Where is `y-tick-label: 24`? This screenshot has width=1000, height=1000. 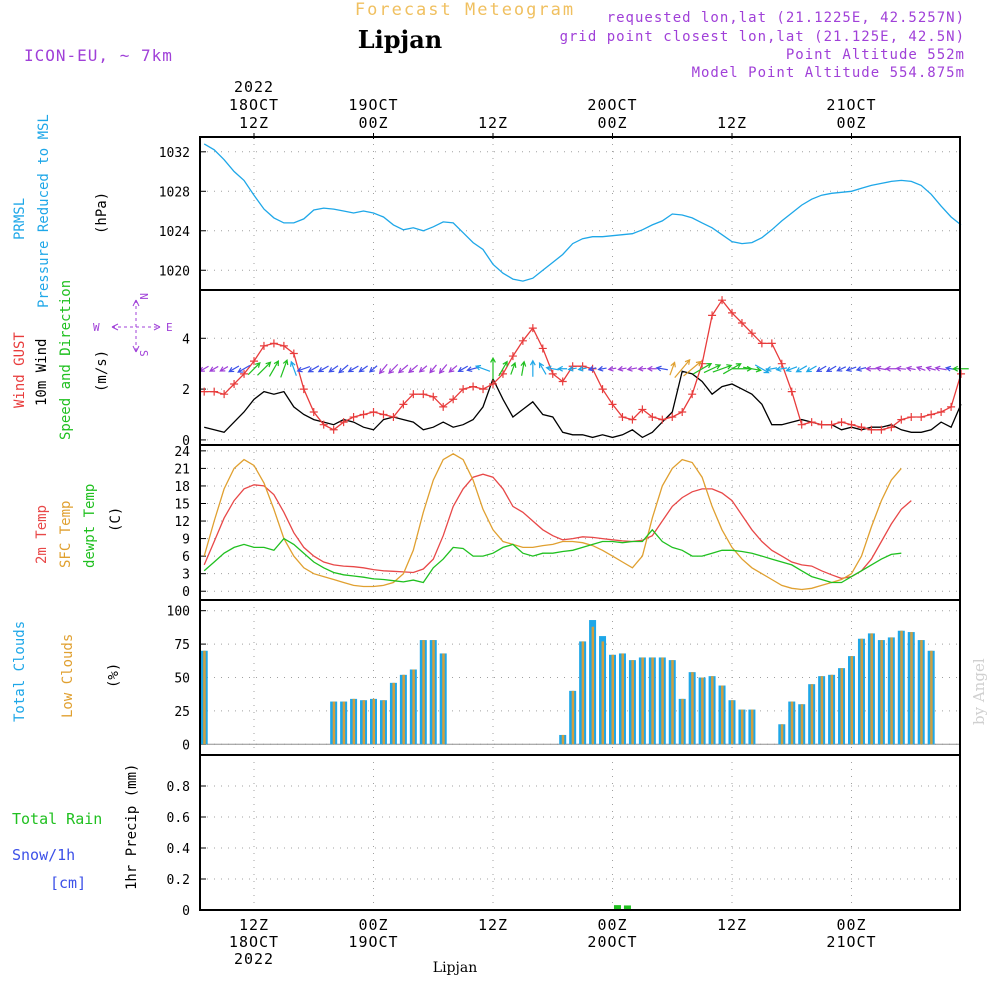 y-tick-label: 24 is located at coordinates (182, 452).